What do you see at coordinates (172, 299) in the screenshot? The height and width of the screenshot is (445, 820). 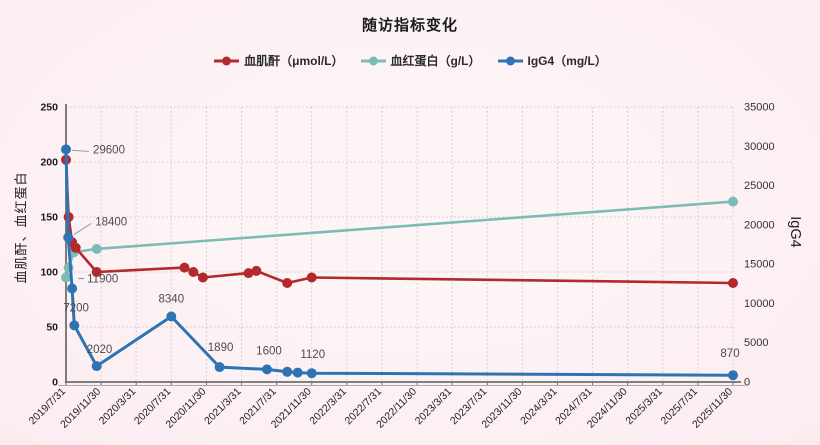 I see `data-label-igg4: 8340` at bounding box center [172, 299].